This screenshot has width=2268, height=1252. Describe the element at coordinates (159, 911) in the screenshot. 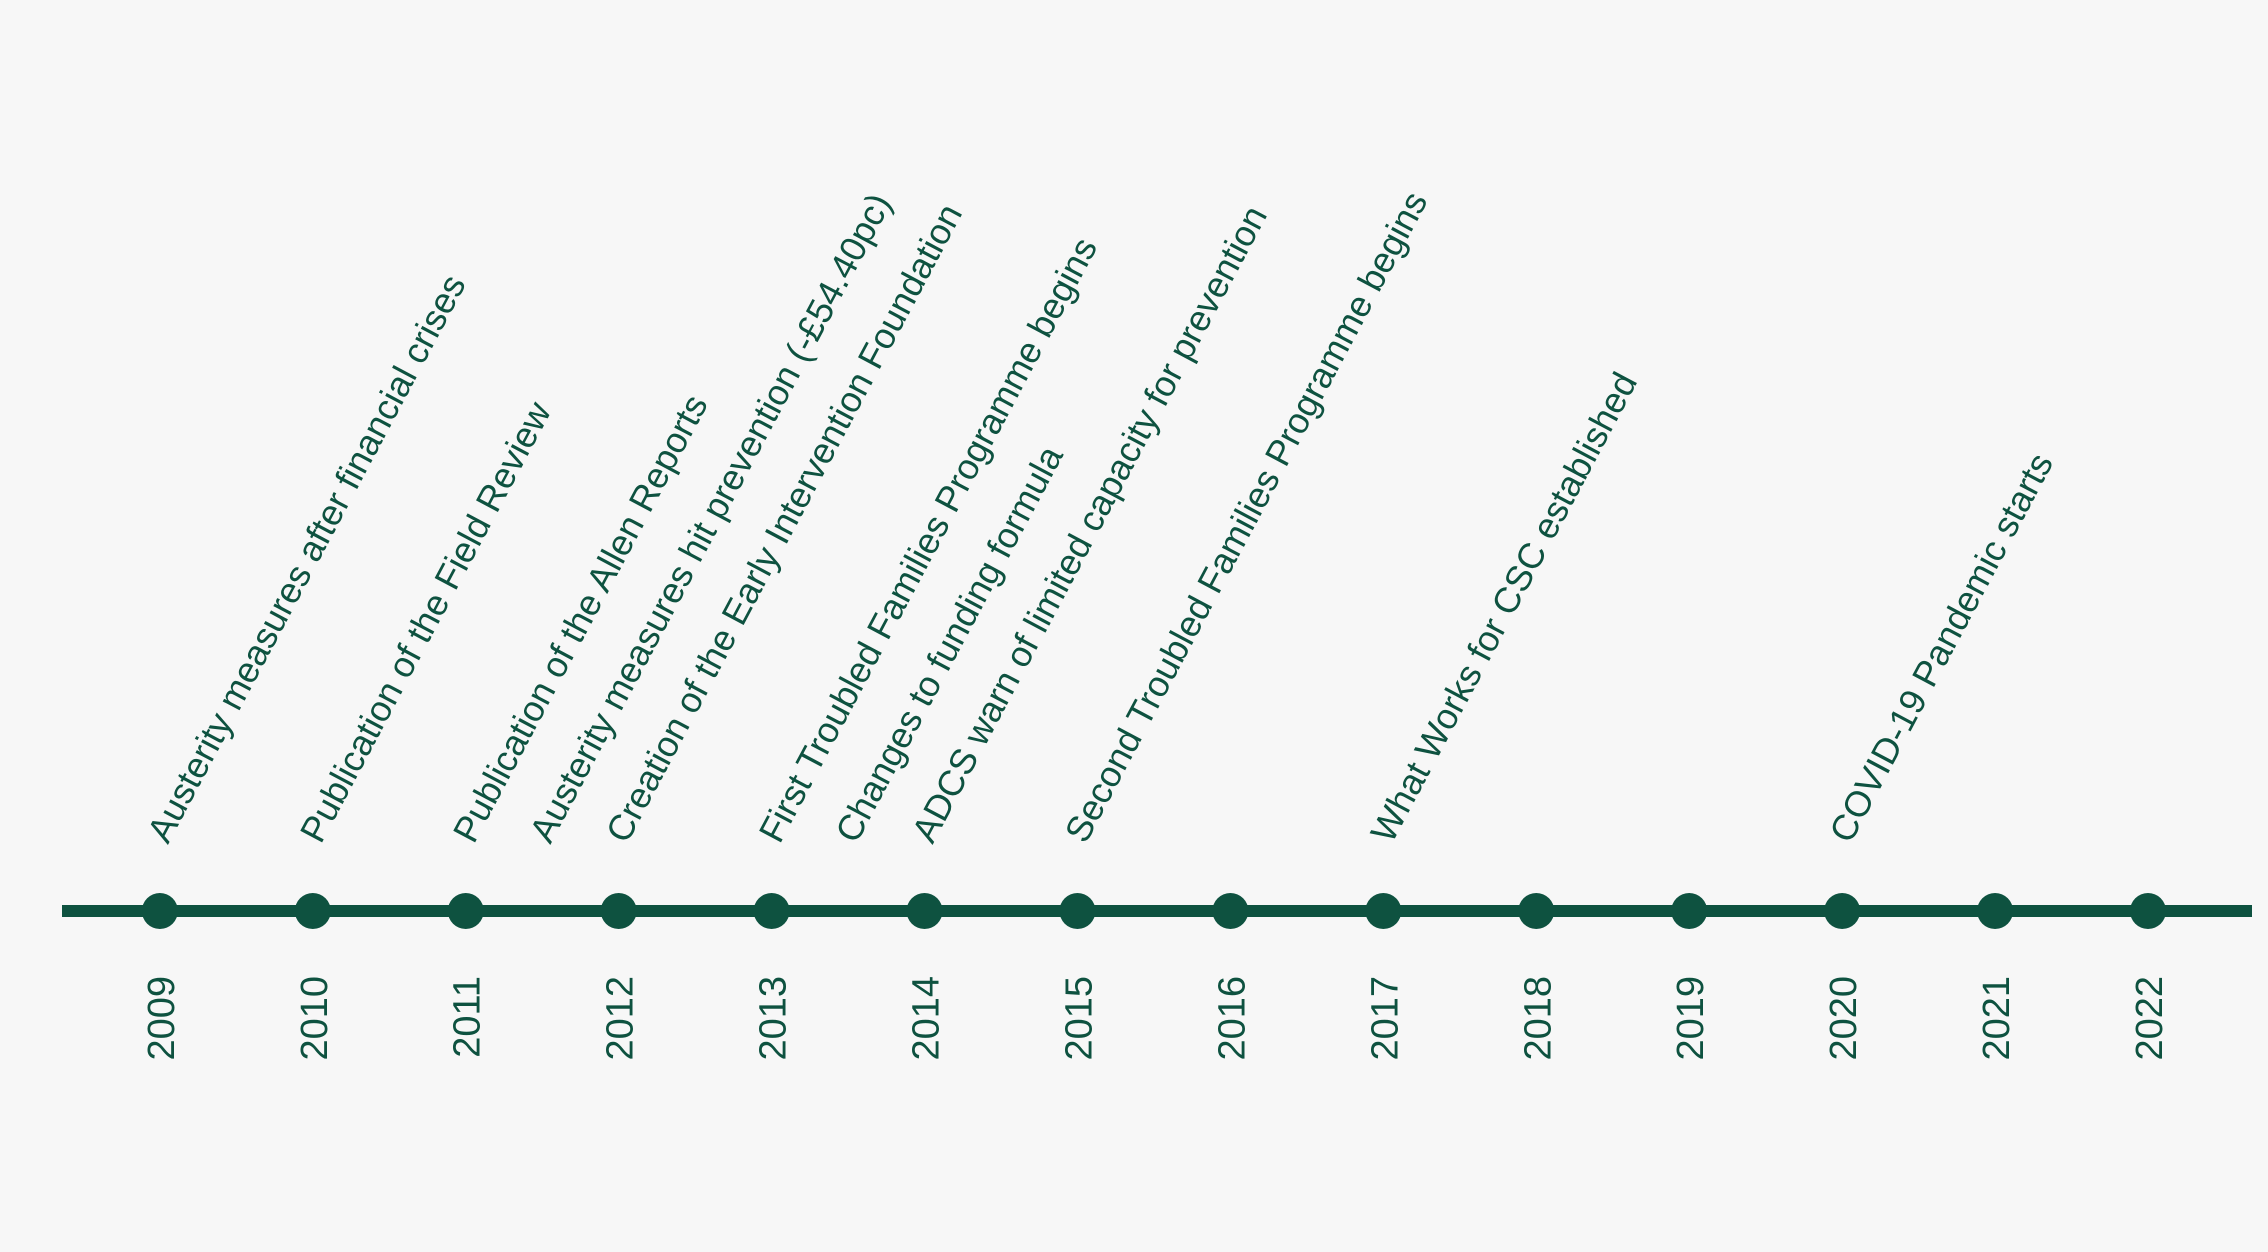

I see `year-marker-2009` at that location.